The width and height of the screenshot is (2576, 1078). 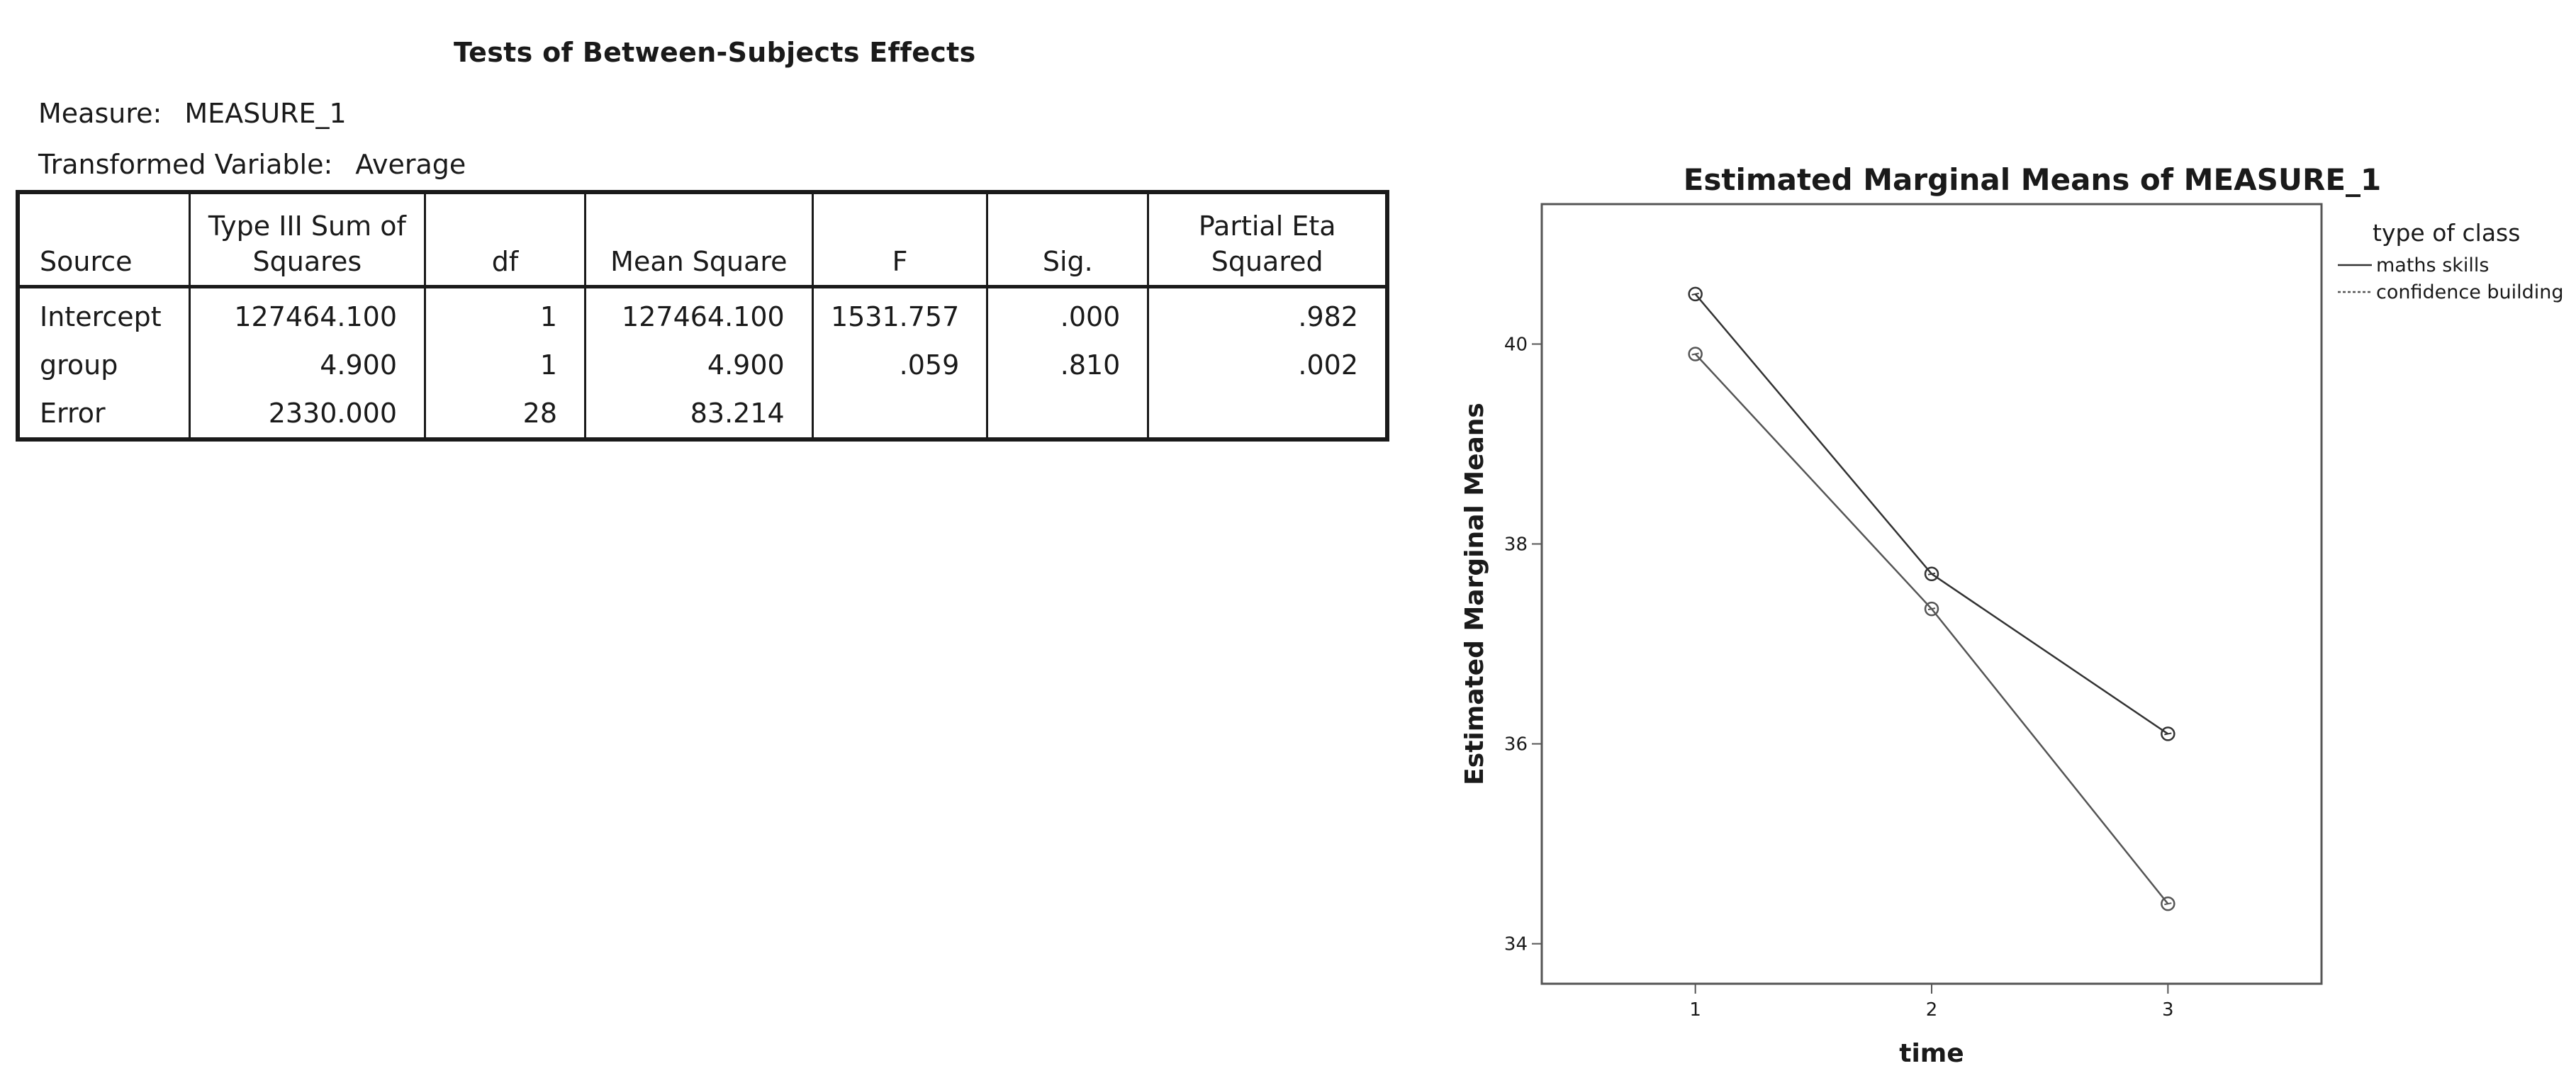 What do you see at coordinates (1267, 313) in the screenshot?
I see `cell-partial-eta-squared: .982` at bounding box center [1267, 313].